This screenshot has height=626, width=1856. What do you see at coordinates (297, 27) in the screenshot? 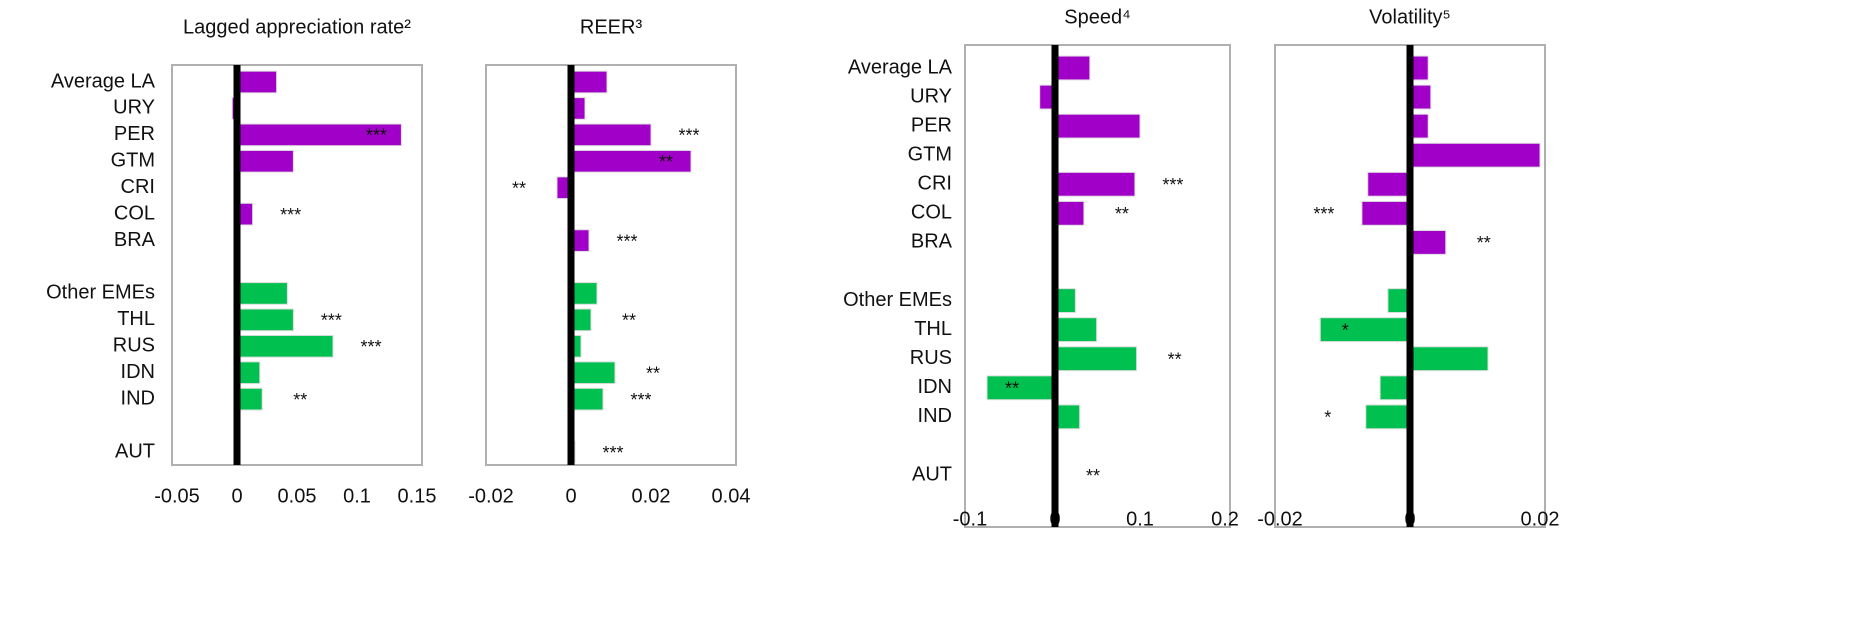
I see `panel-title: Lagged appreciation rate²` at bounding box center [297, 27].